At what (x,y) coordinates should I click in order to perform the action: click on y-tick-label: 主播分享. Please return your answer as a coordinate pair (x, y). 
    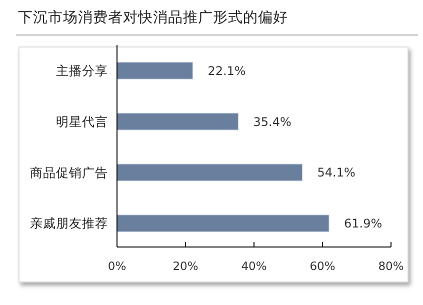
    Looking at the image, I should click on (82, 70).